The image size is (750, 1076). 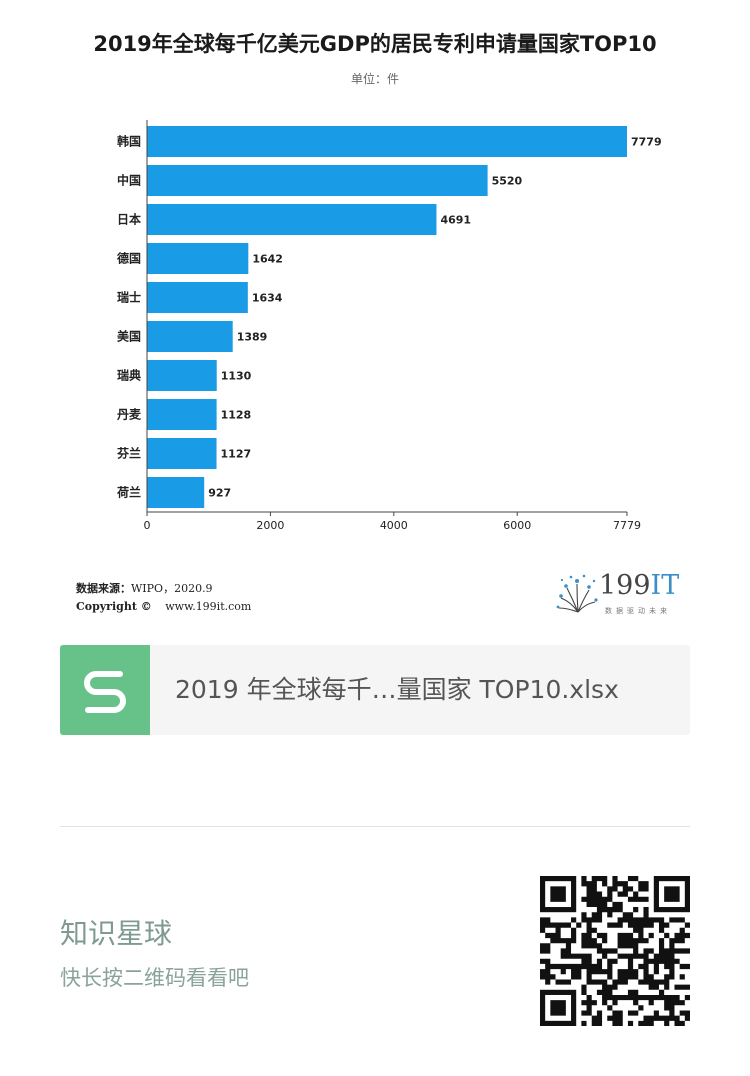 What do you see at coordinates (236, 415) in the screenshot?
I see `data-label: 1128` at bounding box center [236, 415].